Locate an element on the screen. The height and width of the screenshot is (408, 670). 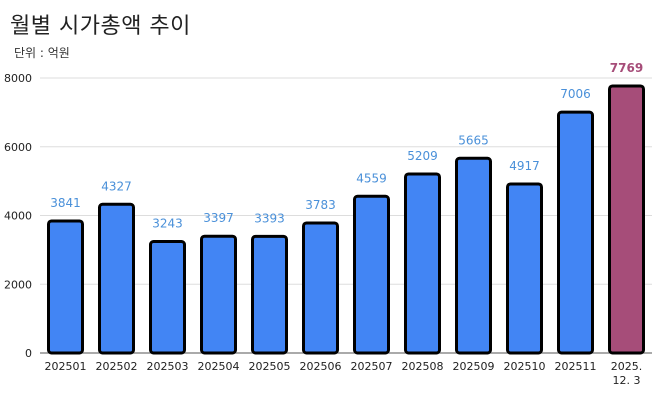
x-tick-label: 202503 is located at coordinates (168, 366).